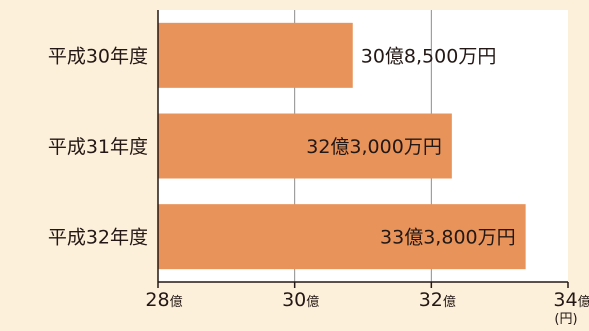 Image resolution: width=589 pixels, height=331 pixels. I want to click on x-tick-label-32: 32億, so click(437, 300).